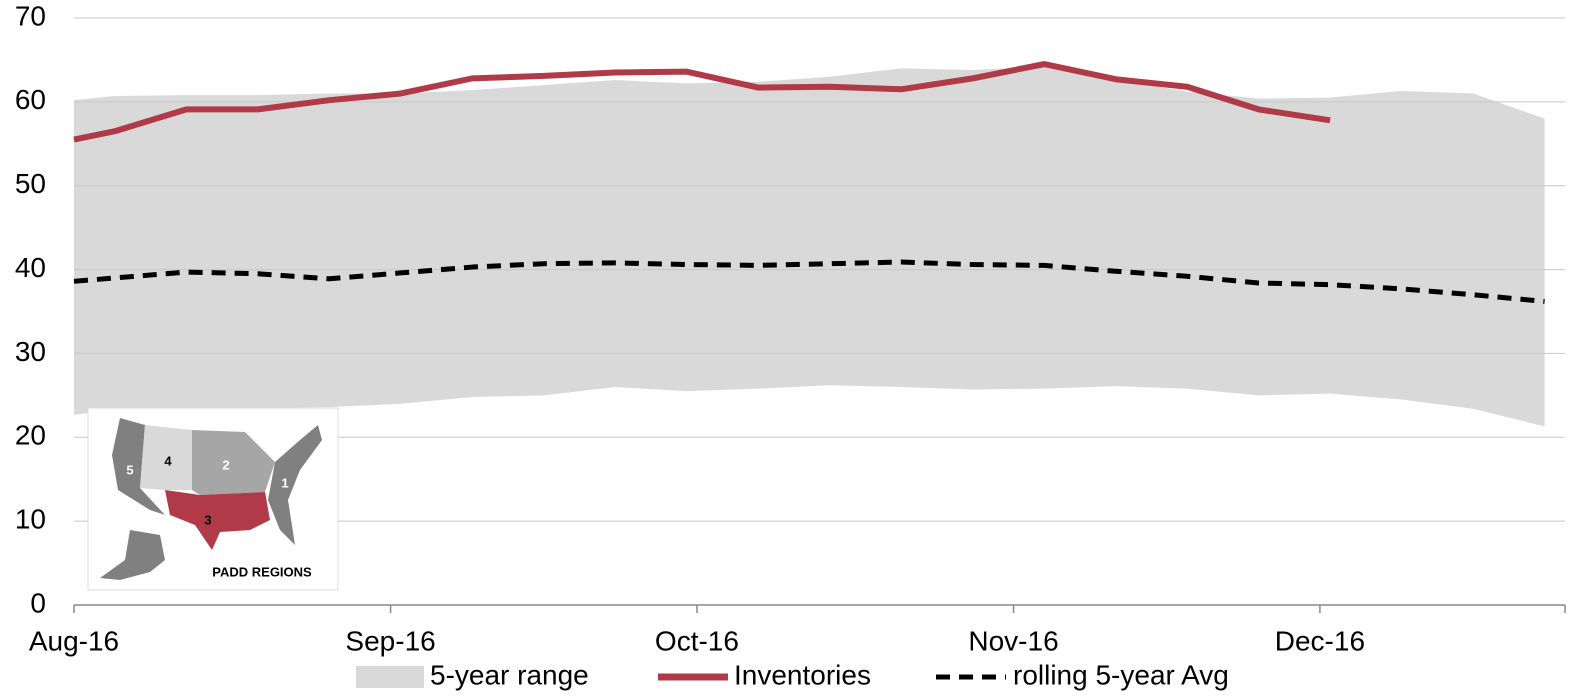 The image size is (1577, 698). What do you see at coordinates (30, 183) in the screenshot?
I see `y-tick-label: 50` at bounding box center [30, 183].